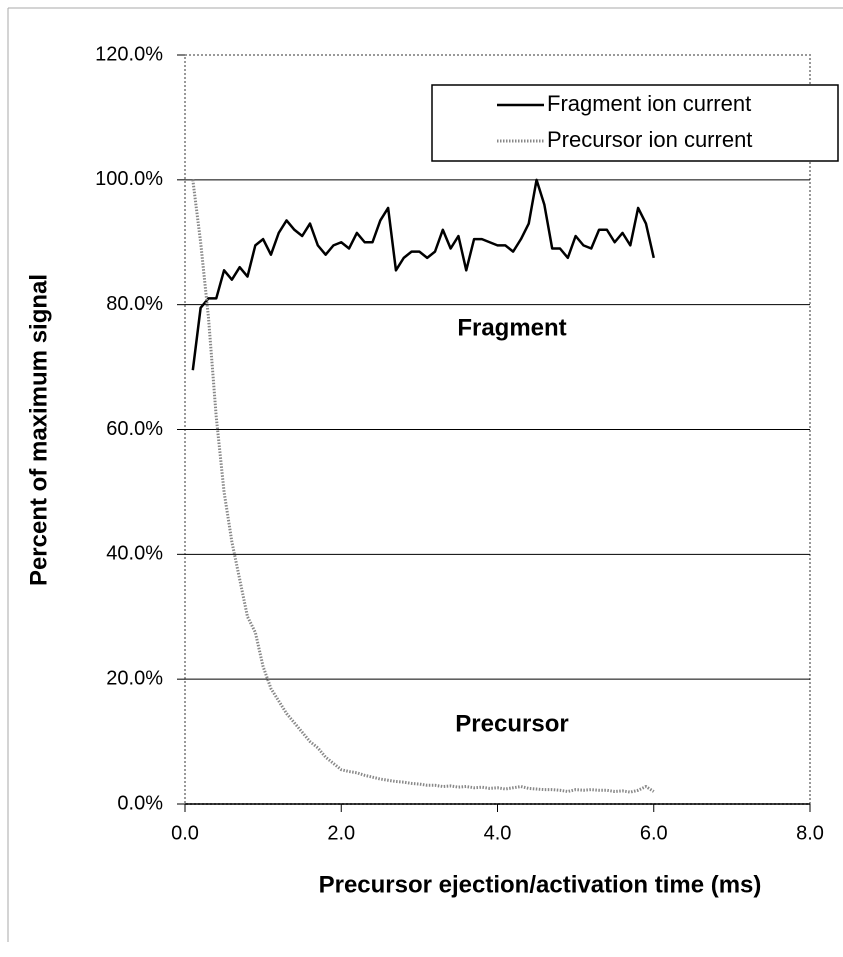 The image size is (843, 957). I want to click on x-tick-label: 0.0, so click(185, 833).